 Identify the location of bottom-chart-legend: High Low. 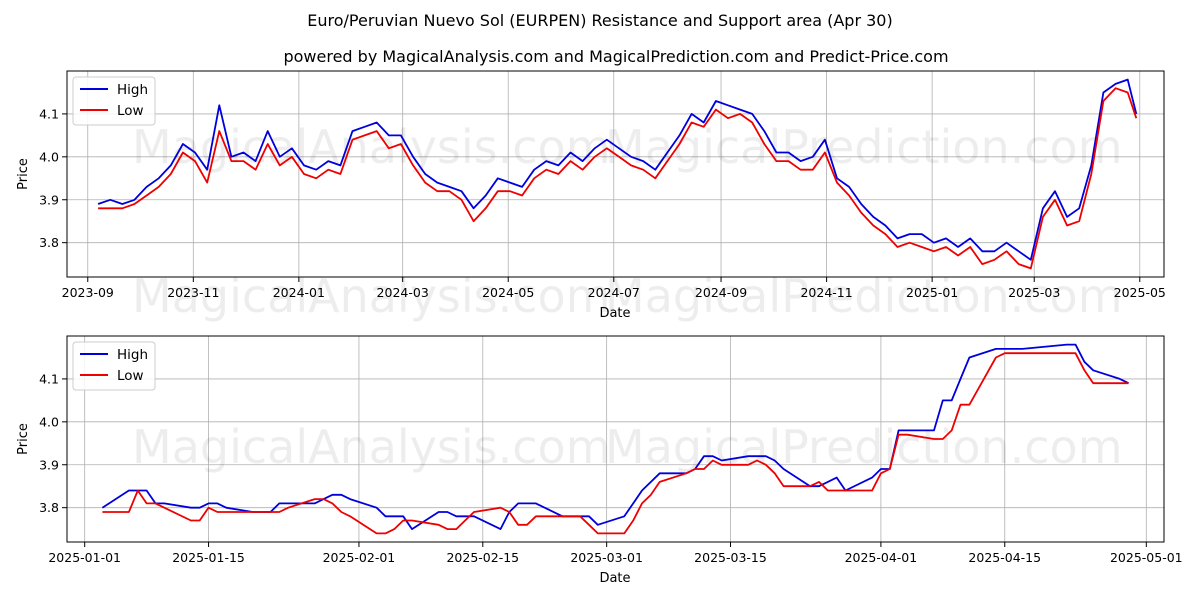
(114, 366).